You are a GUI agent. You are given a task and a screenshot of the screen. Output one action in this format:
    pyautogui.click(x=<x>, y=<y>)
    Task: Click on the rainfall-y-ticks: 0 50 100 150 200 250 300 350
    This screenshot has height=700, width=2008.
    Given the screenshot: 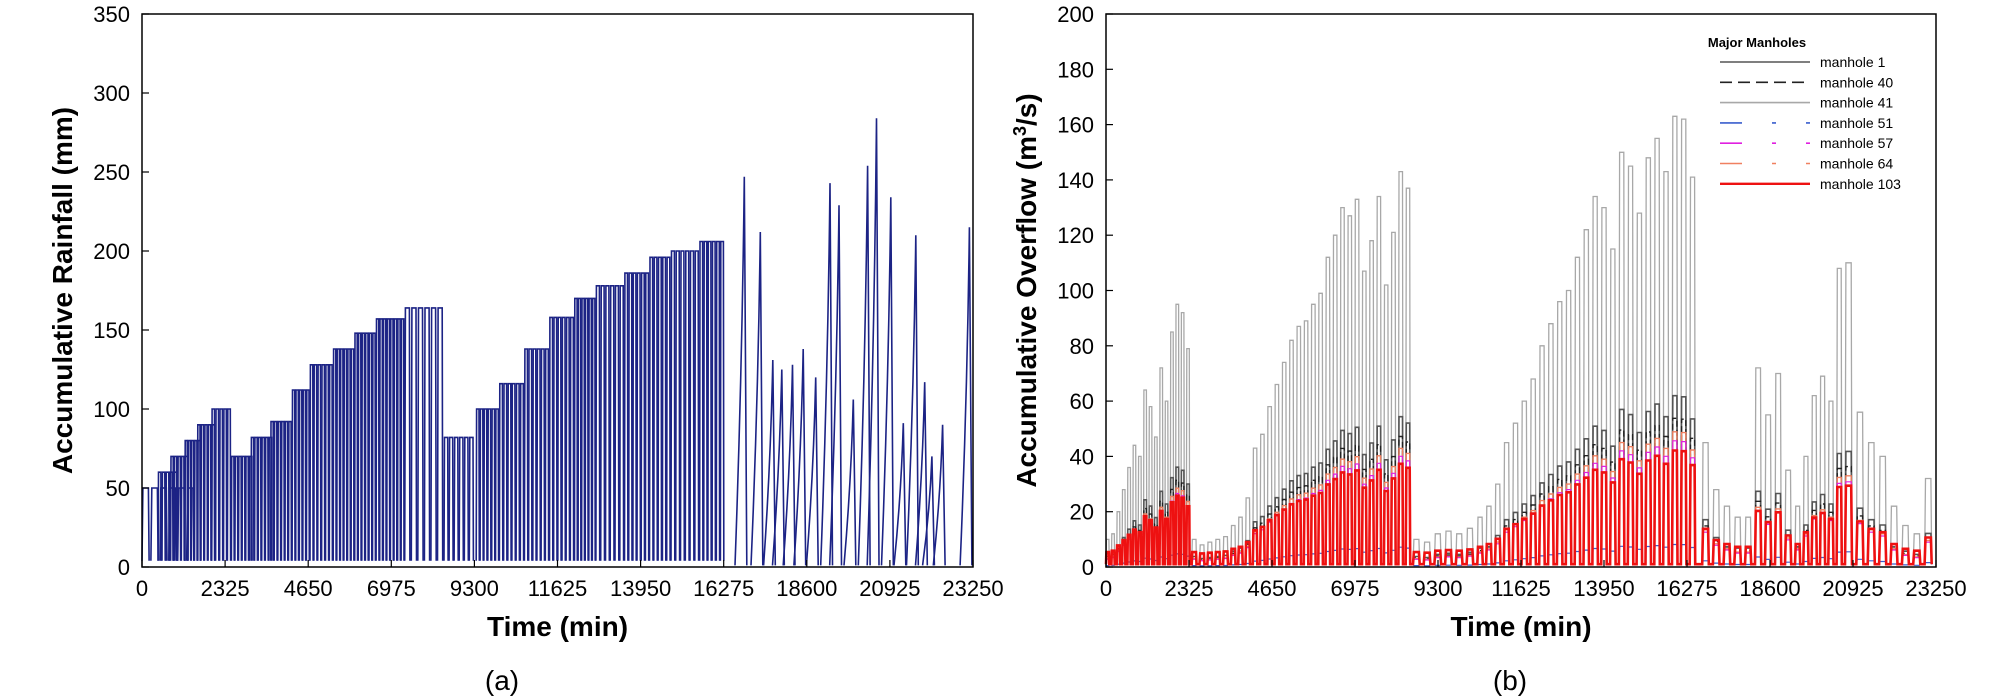 What is the action you would take?
    pyautogui.click(x=121, y=291)
    